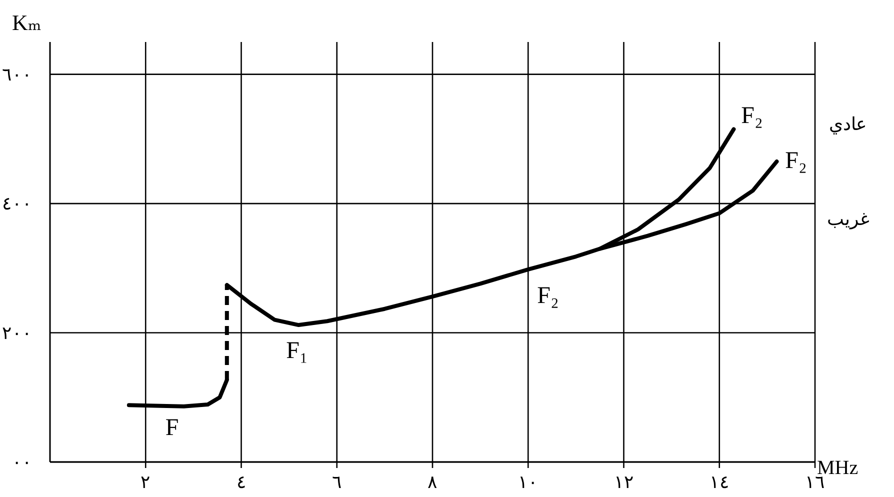 The image size is (894, 497). Describe the element at coordinates (17, 74) in the screenshot. I see `y-tick-label: ٦٠٠` at that location.